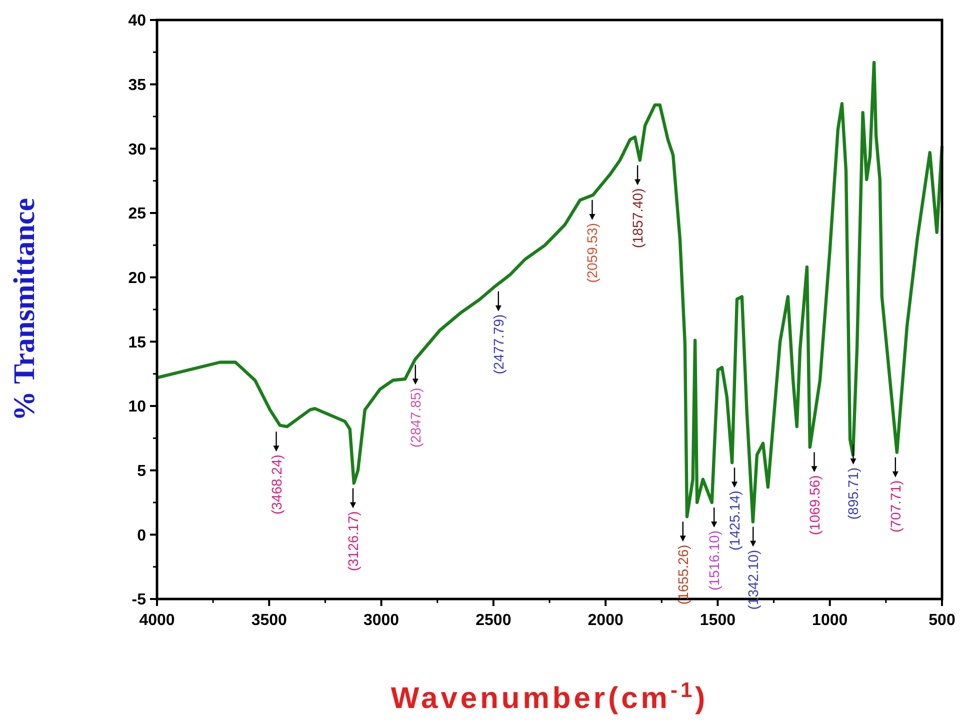 Image resolution: width=964 pixels, height=722 pixels. Describe the element at coordinates (638, 218) in the screenshot. I see `annotation: (1857.40)` at that location.